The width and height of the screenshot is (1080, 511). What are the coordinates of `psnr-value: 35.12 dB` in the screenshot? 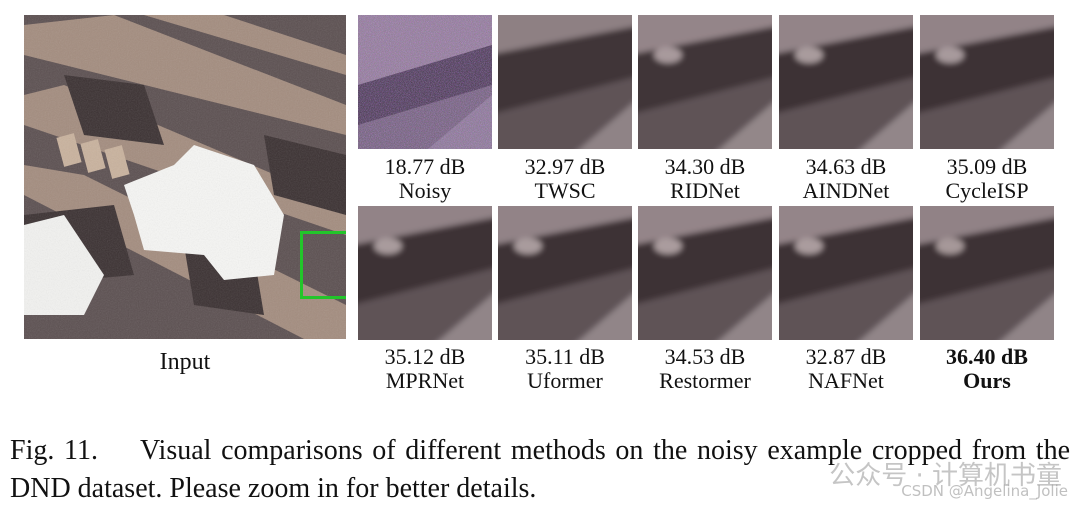 It's located at (425, 356).